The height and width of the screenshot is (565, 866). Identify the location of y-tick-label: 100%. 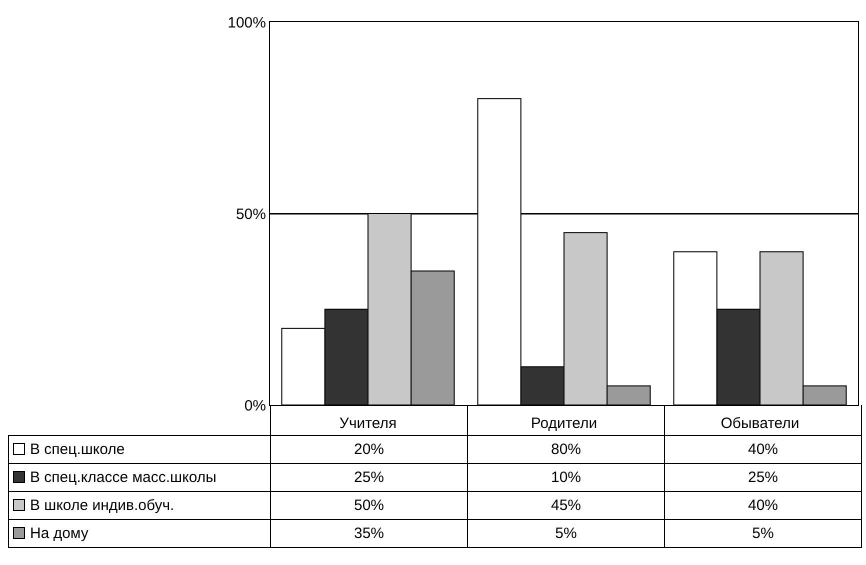
(247, 23).